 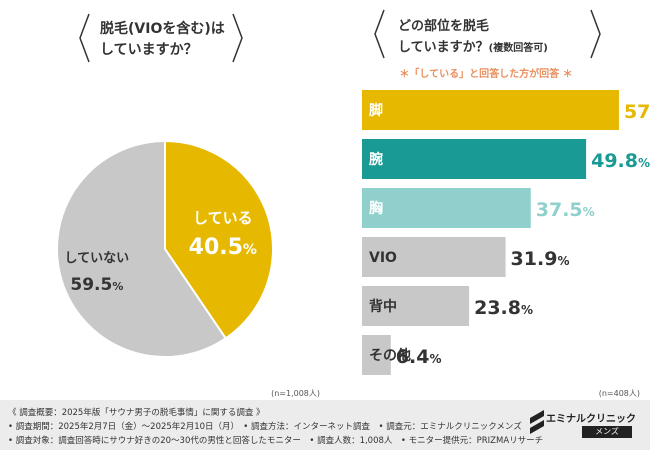 What do you see at coordinates (295, 393) in the screenshot?
I see `pie-note: (n=1,008人)` at bounding box center [295, 393].